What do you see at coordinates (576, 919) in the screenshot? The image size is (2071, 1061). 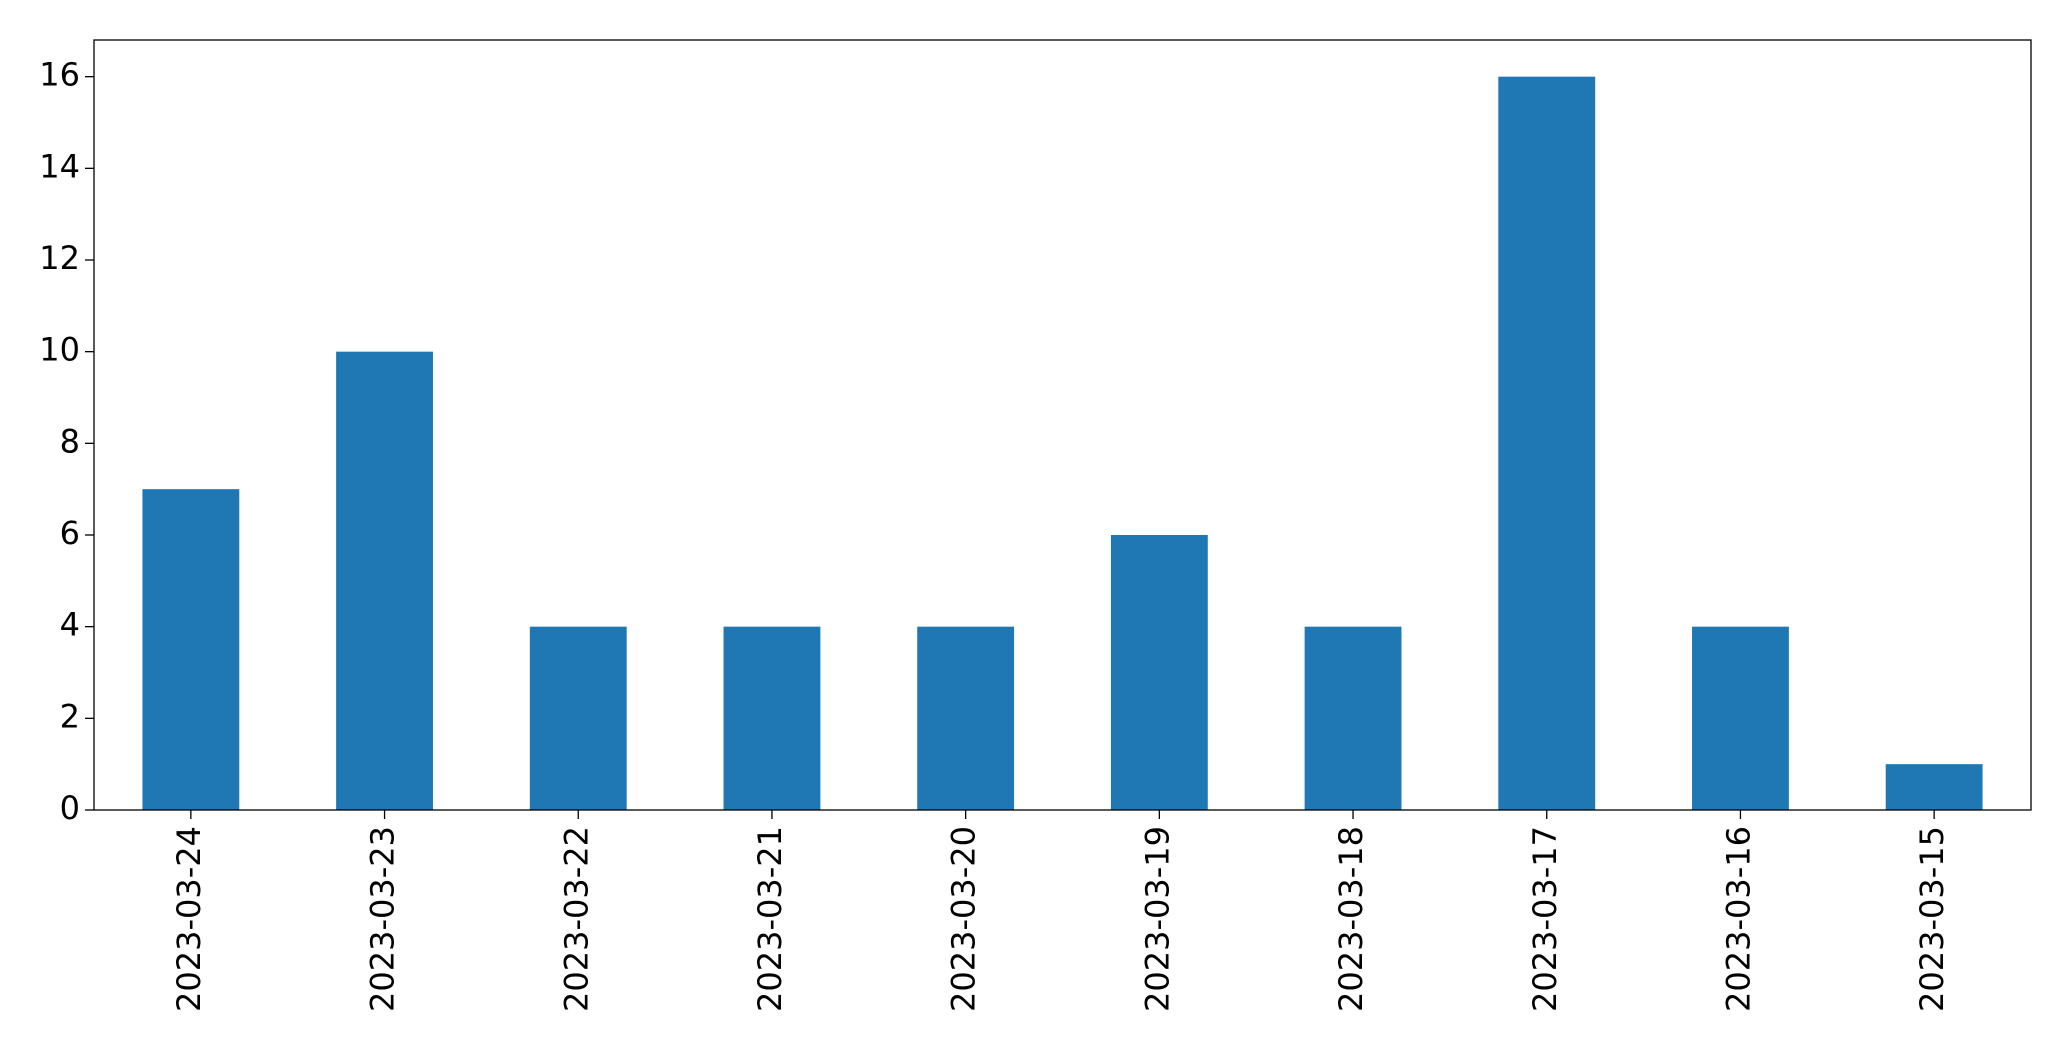 I see `x-tick-label: 2023-03-22` at bounding box center [576, 919].